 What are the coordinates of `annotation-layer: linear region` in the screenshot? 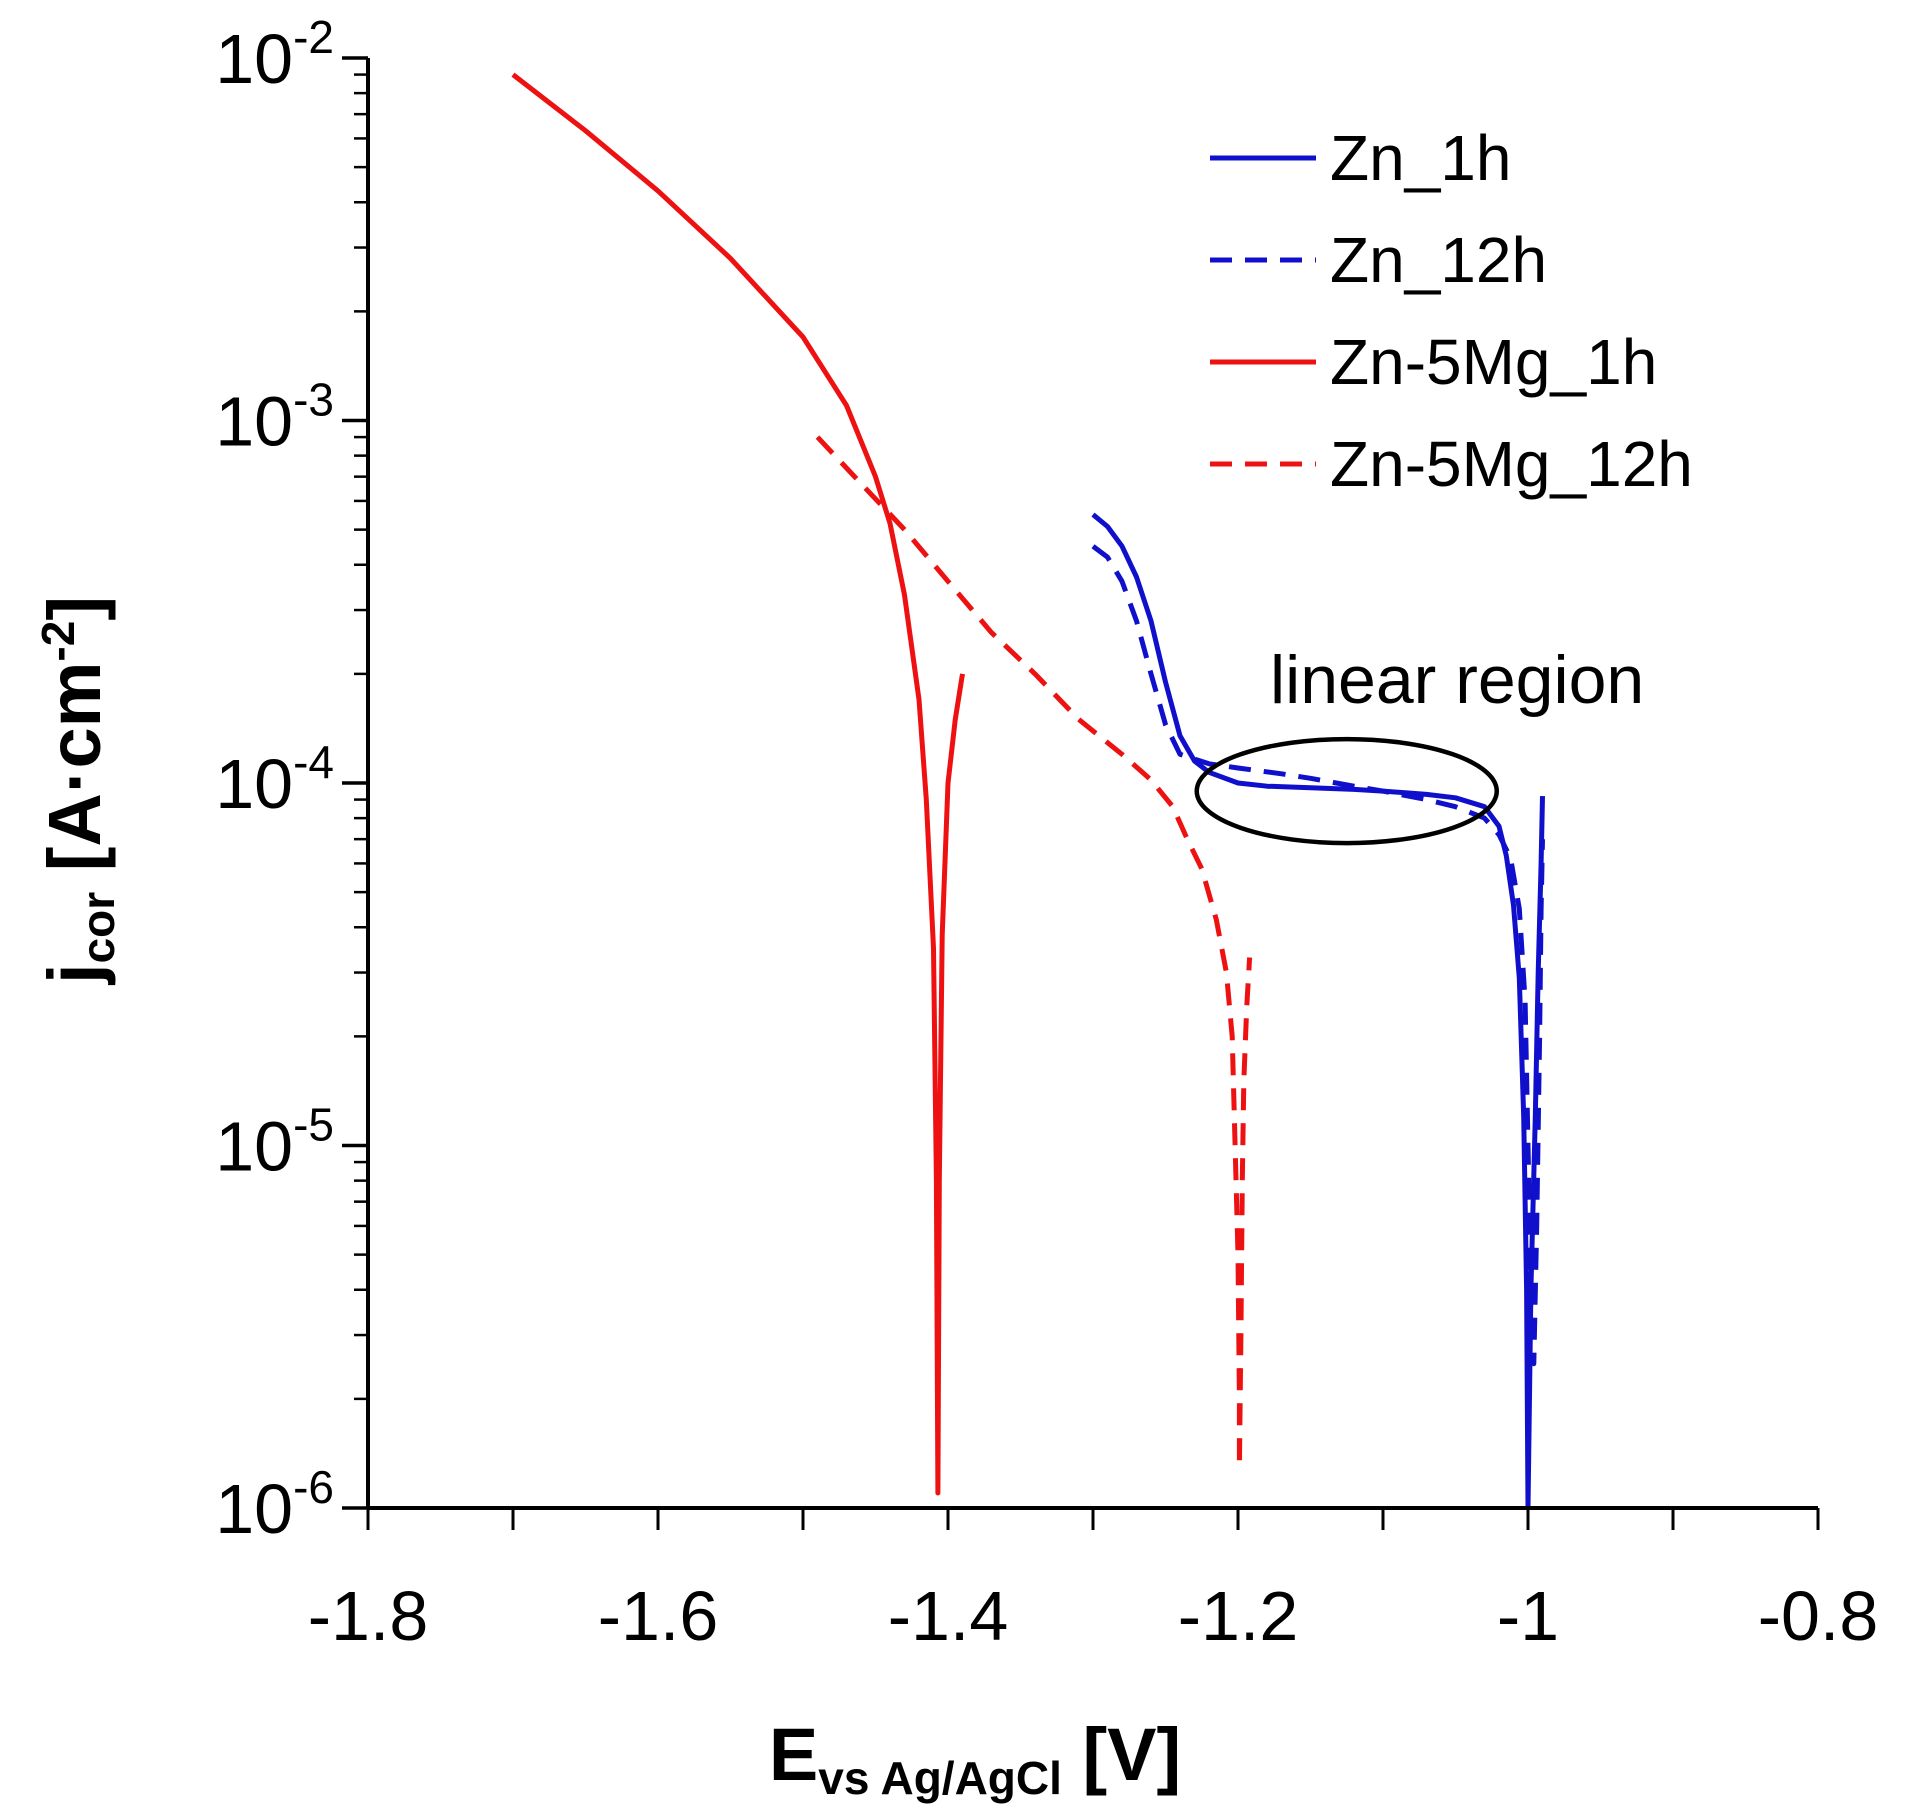 It's located at (1419, 744).